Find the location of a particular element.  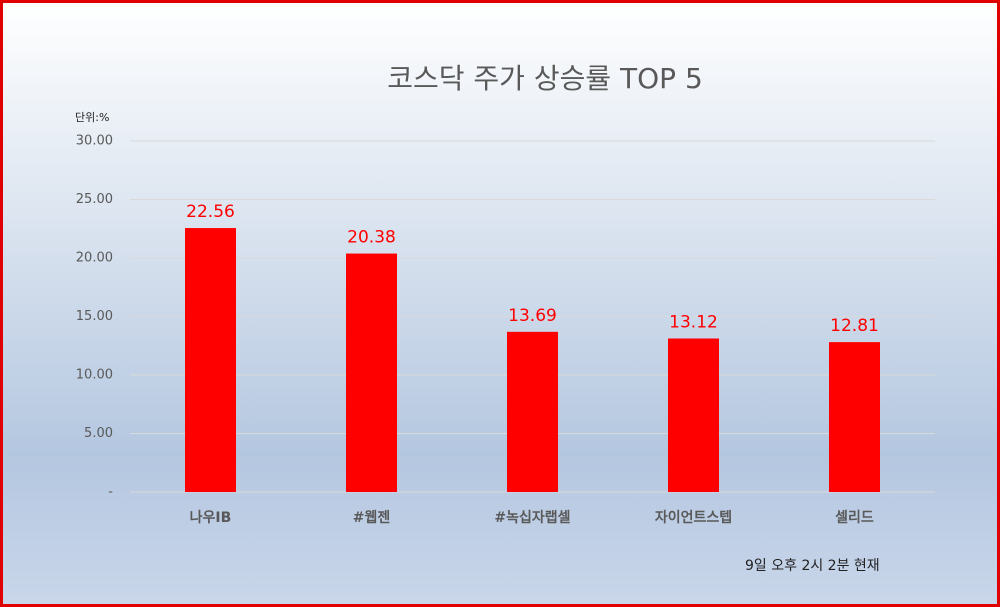

data-label: 13.12 is located at coordinates (693, 322).